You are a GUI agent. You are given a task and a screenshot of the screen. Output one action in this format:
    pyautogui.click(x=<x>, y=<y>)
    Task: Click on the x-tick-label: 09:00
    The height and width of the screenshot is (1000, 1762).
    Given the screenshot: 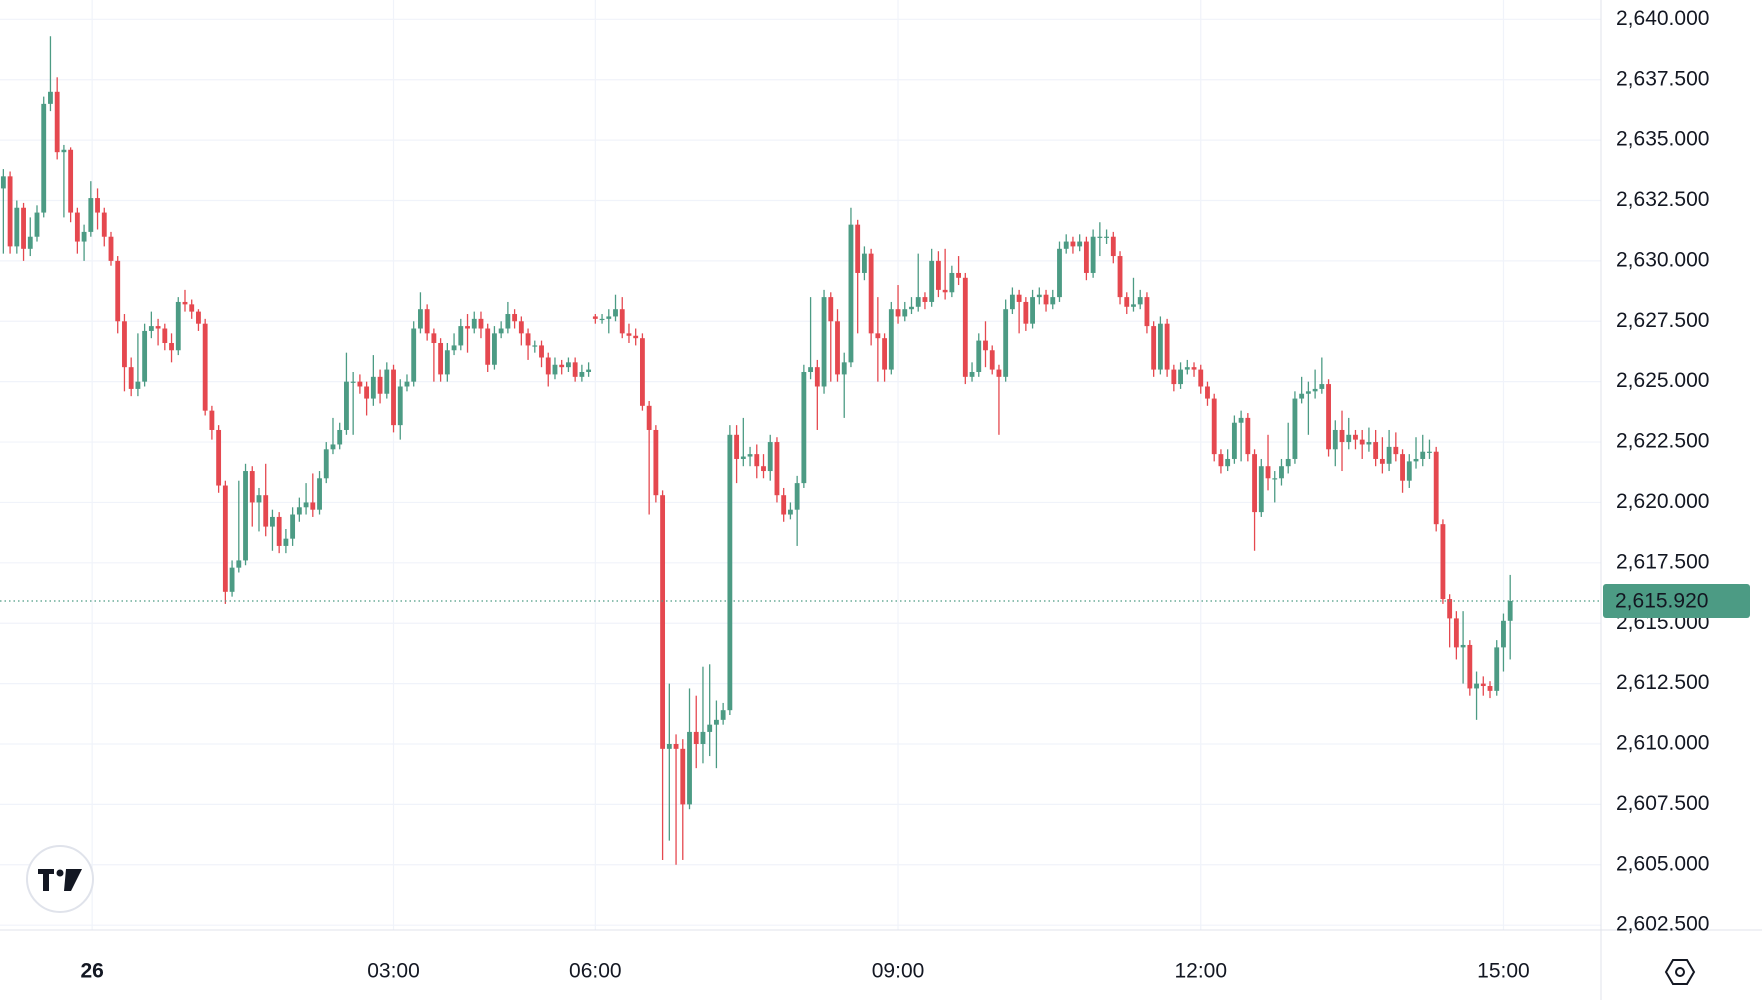 What is the action you would take?
    pyautogui.click(x=898, y=971)
    